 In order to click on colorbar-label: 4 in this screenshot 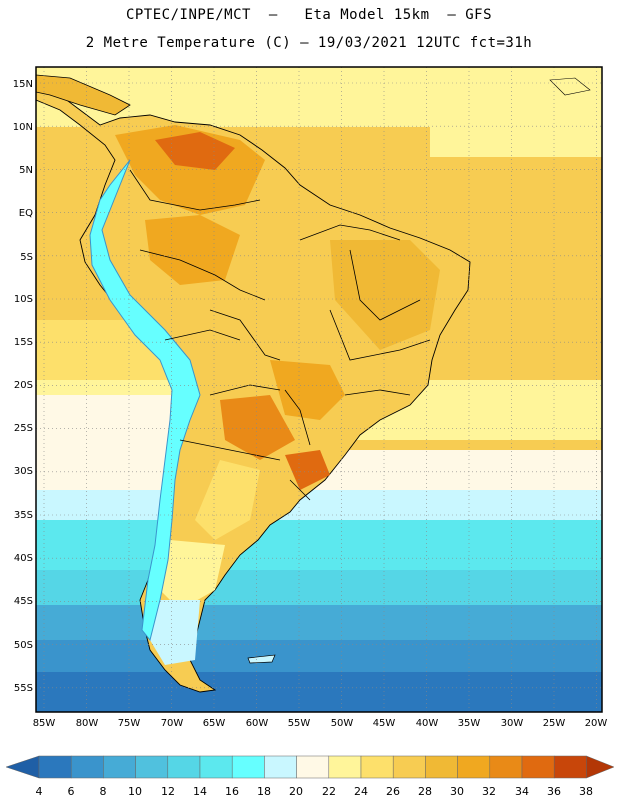, I will do `click(39, 791)`.